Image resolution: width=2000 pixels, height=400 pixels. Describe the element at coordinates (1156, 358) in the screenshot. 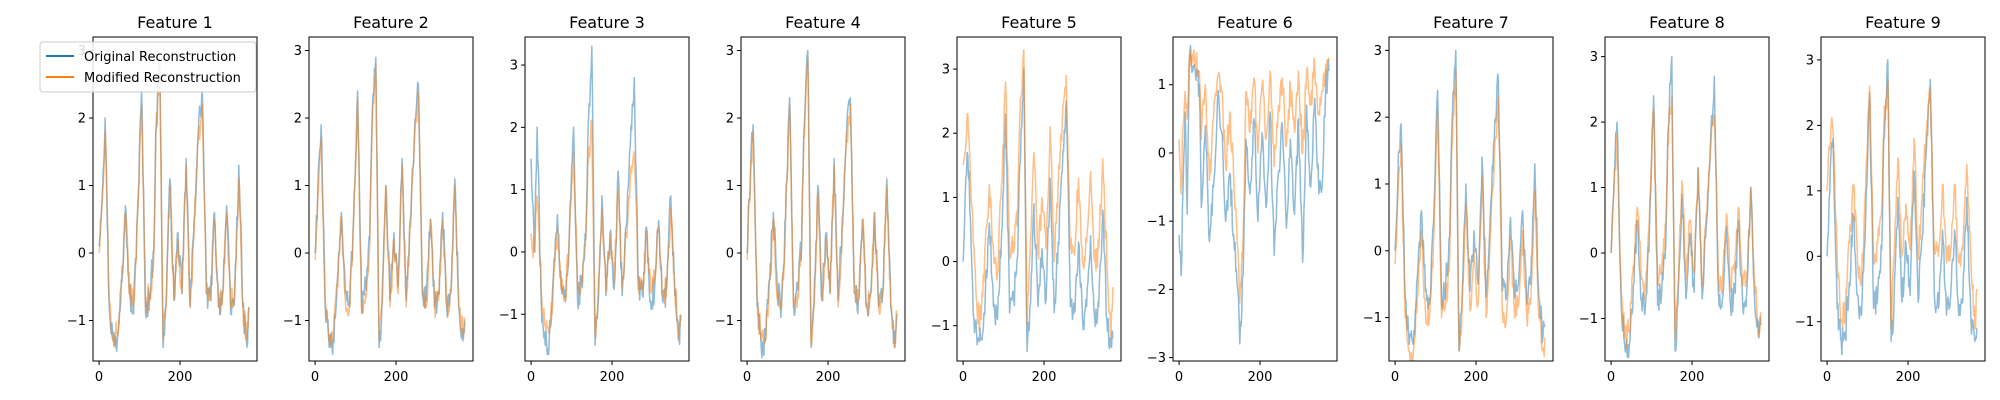

I see `y-tick-label: −3` at that location.